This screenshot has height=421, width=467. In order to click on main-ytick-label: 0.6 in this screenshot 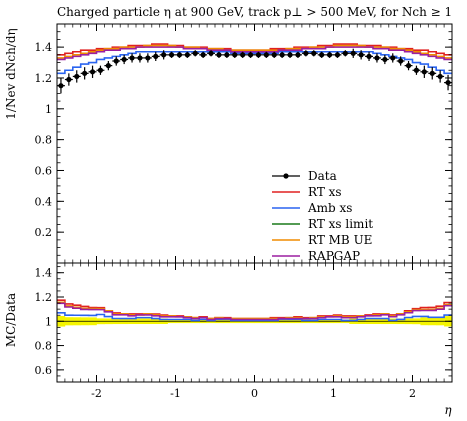, I will do `click(44, 170)`.